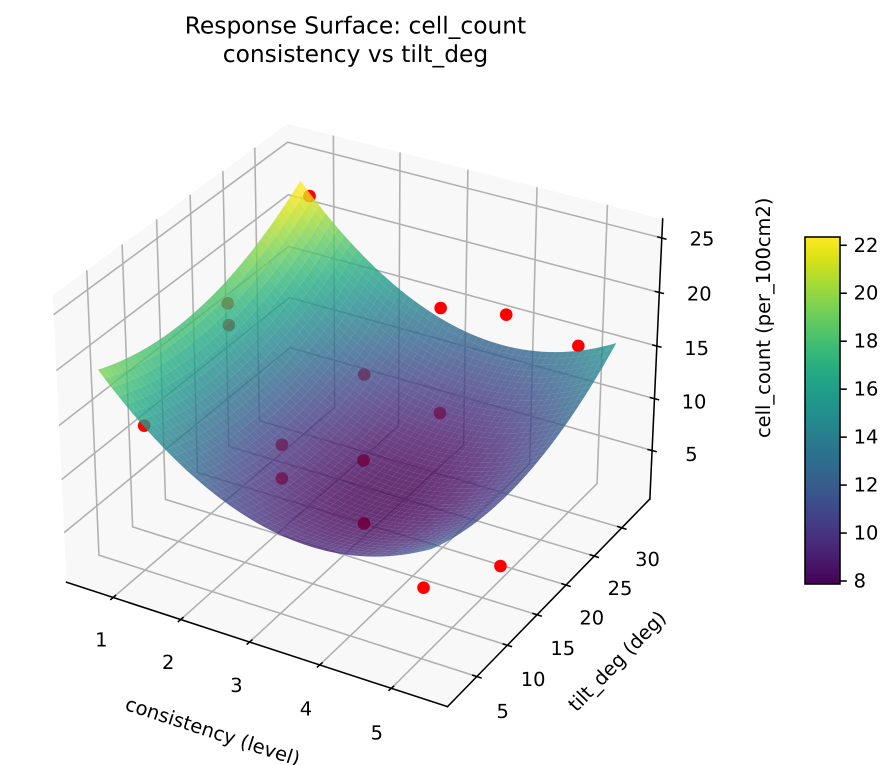 Image resolution: width=896 pixels, height=765 pixels. What do you see at coordinates (257, 644) in the screenshot?
I see `x-spine` at bounding box center [257, 644].